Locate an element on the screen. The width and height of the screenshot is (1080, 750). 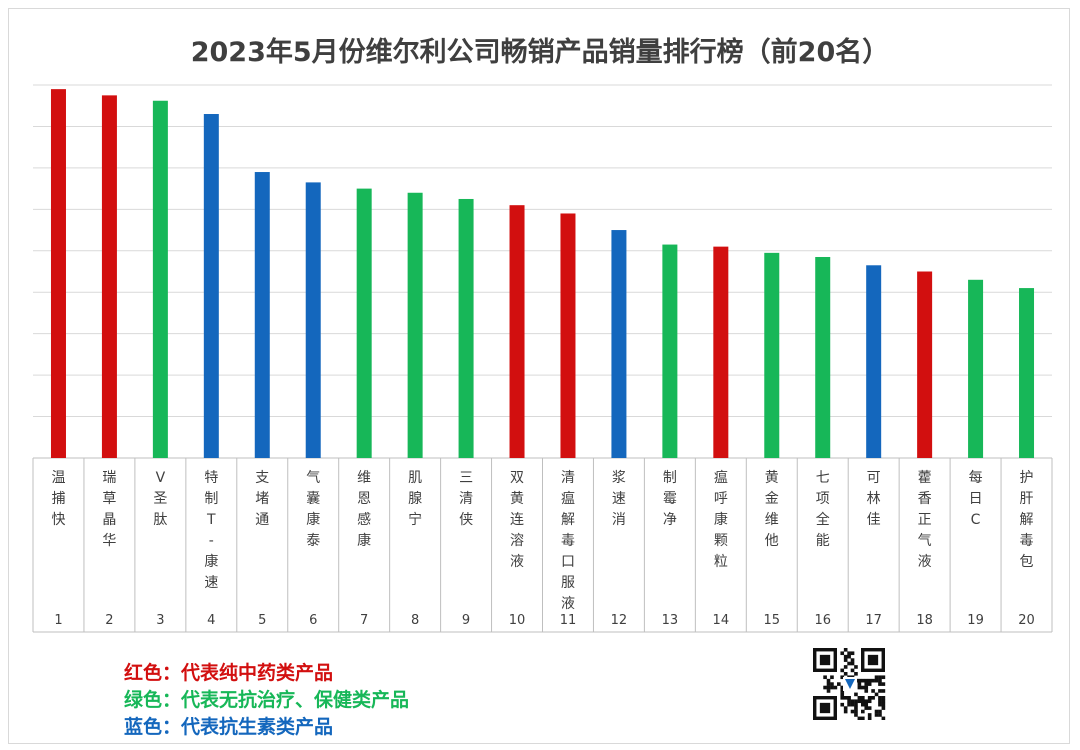
legend-item-blue: 蓝色：代表抗生素类产品 is located at coordinates (229, 727).